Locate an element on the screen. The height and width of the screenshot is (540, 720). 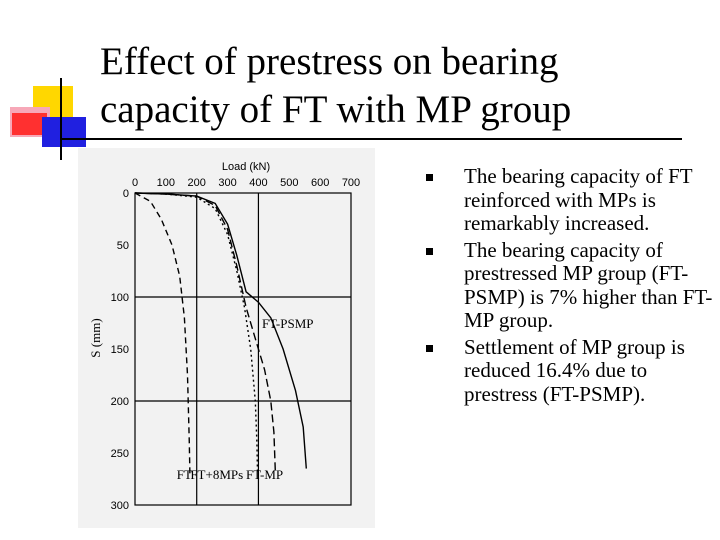
chart-series is located at coordinates (220, 333).